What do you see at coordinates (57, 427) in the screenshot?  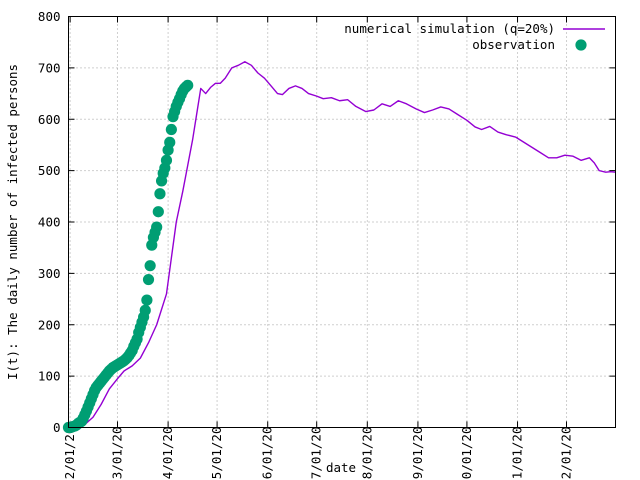 I see `y-tick-label: 0` at bounding box center [57, 427].